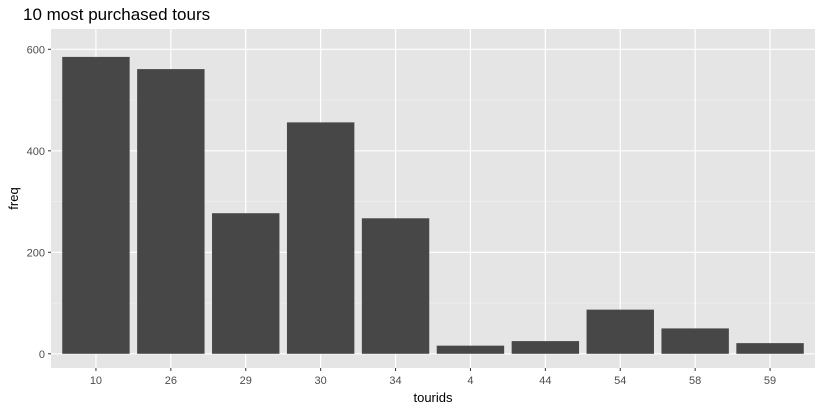 The width and height of the screenshot is (822, 412). What do you see at coordinates (117, 14) in the screenshot?
I see `chart-title: 10 most purchased tours` at bounding box center [117, 14].